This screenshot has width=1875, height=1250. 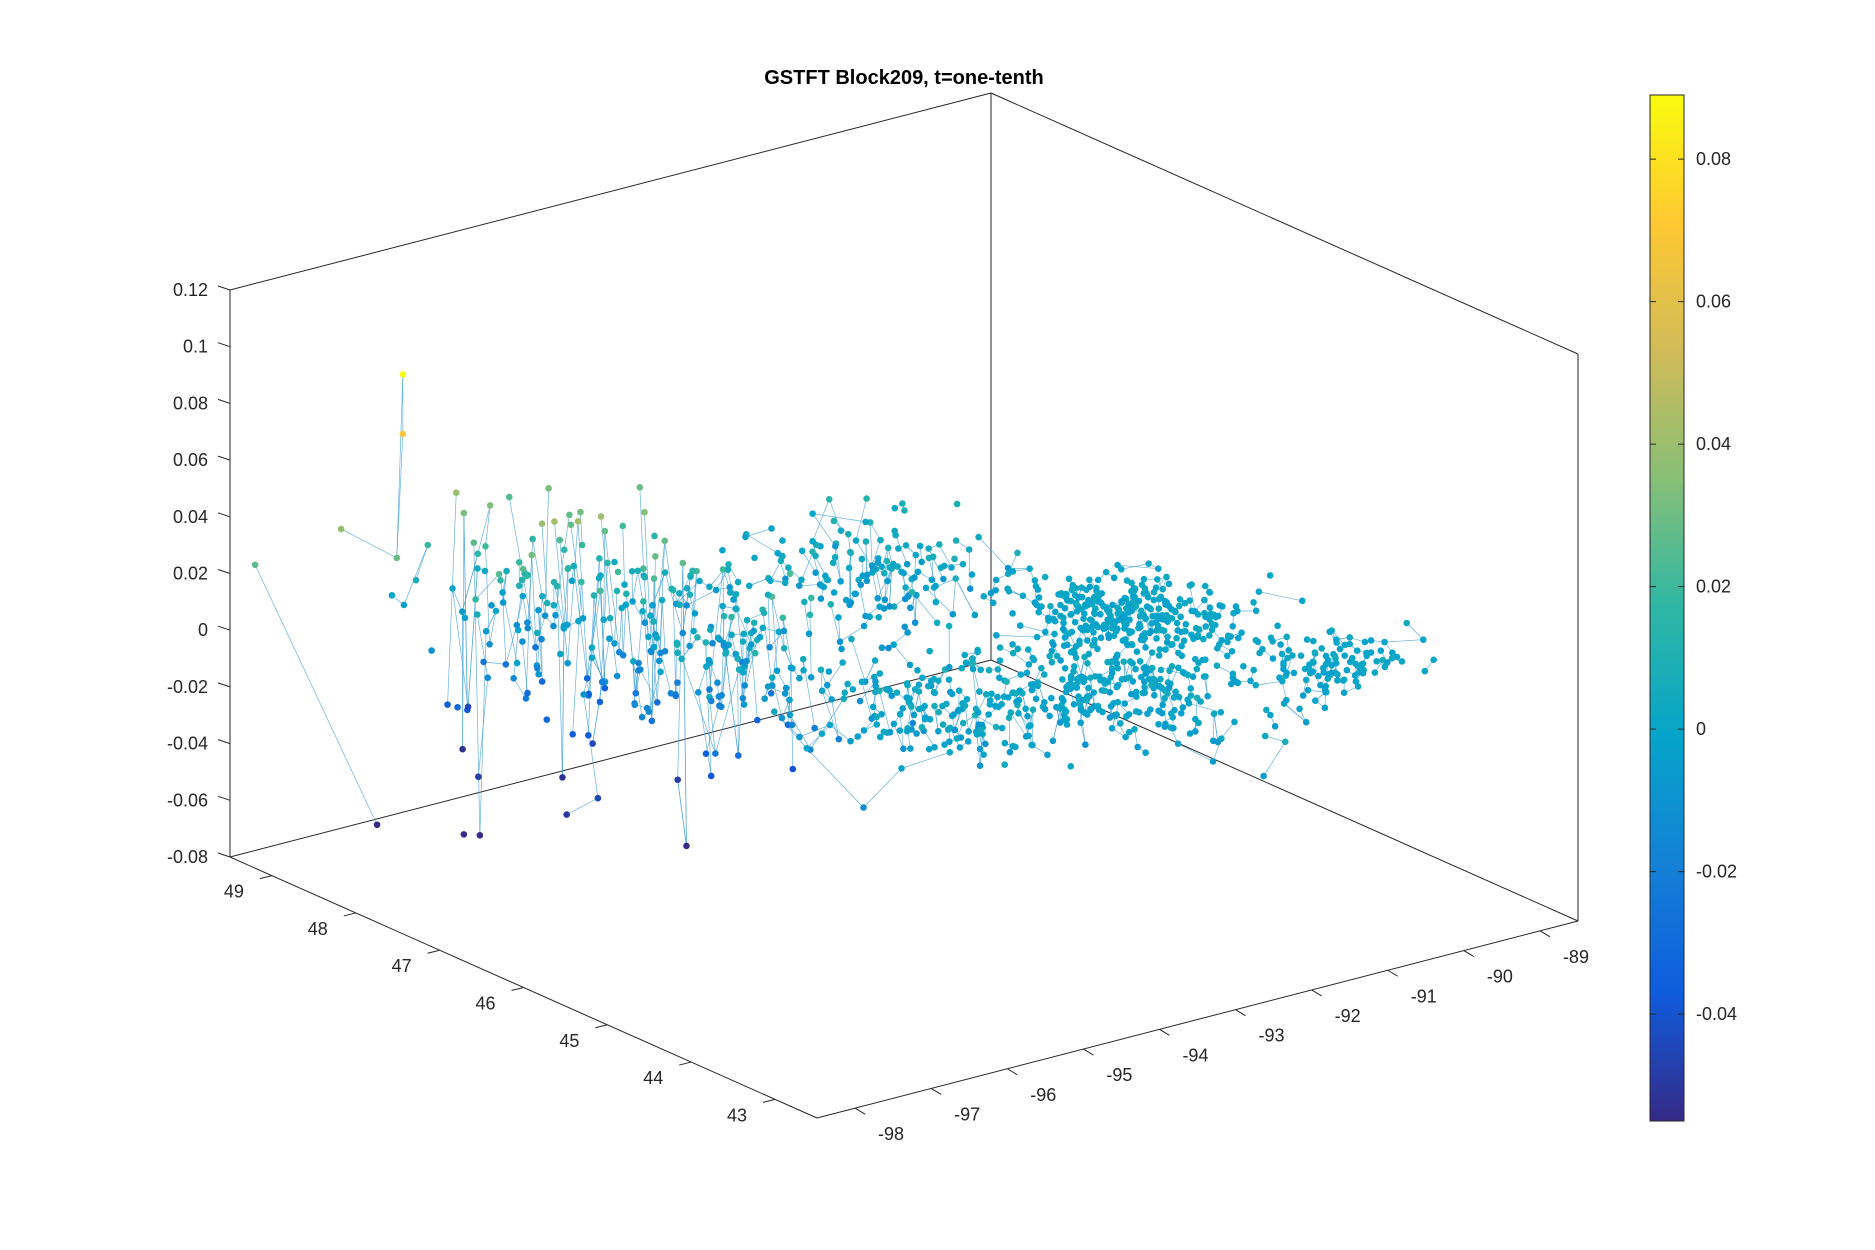 What do you see at coordinates (1713, 159) in the screenshot?
I see `colorbar-tick-label: 0.08` at bounding box center [1713, 159].